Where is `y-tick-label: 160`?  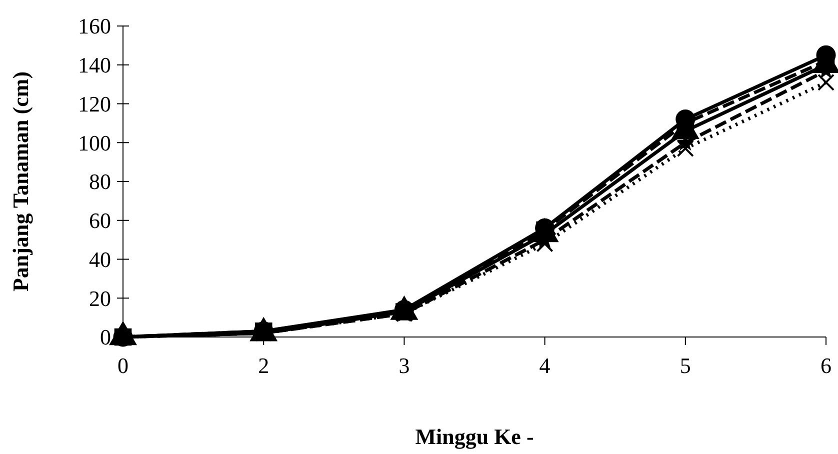 y-tick-label: 160 is located at coordinates (94, 26).